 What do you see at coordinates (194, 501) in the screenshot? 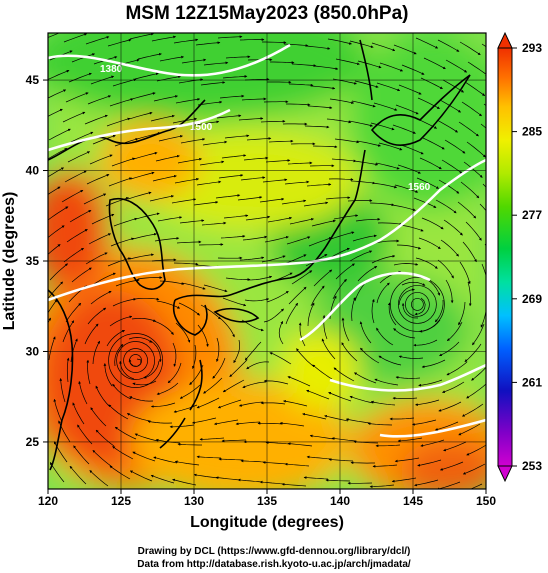
I see `x-tick-label: 130` at bounding box center [194, 501].